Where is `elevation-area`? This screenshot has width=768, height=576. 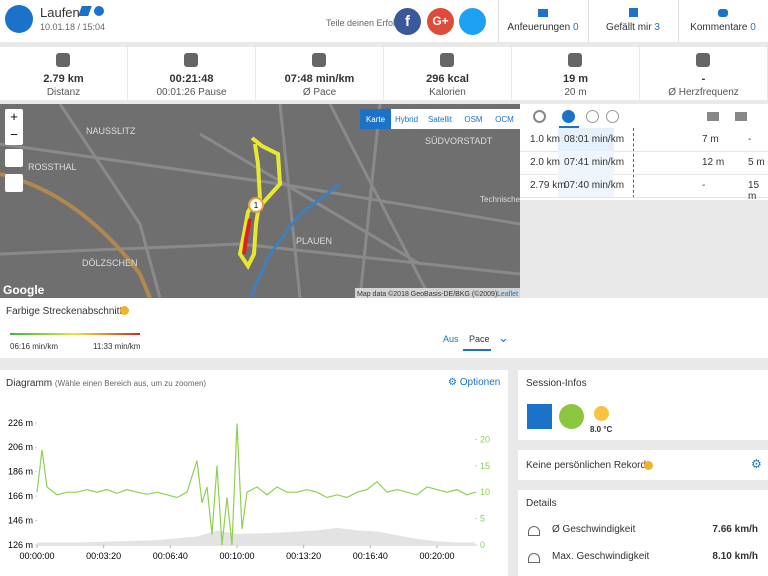
elevation-area is located at coordinates (256, 536).